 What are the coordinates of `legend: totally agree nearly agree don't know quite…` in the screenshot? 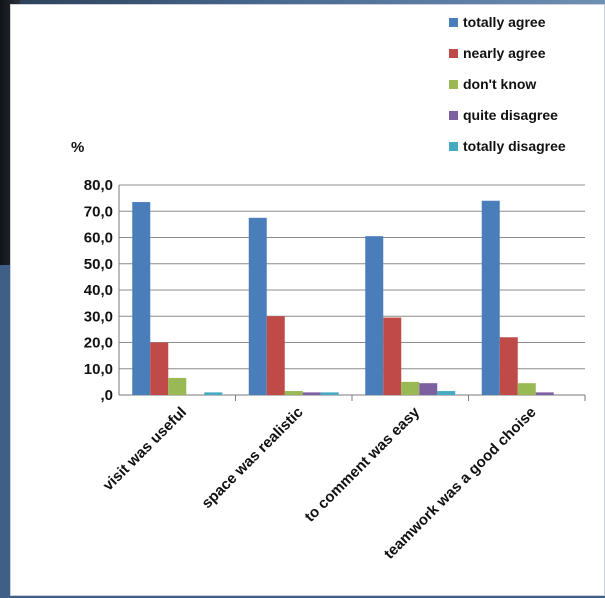 It's located at (507, 84).